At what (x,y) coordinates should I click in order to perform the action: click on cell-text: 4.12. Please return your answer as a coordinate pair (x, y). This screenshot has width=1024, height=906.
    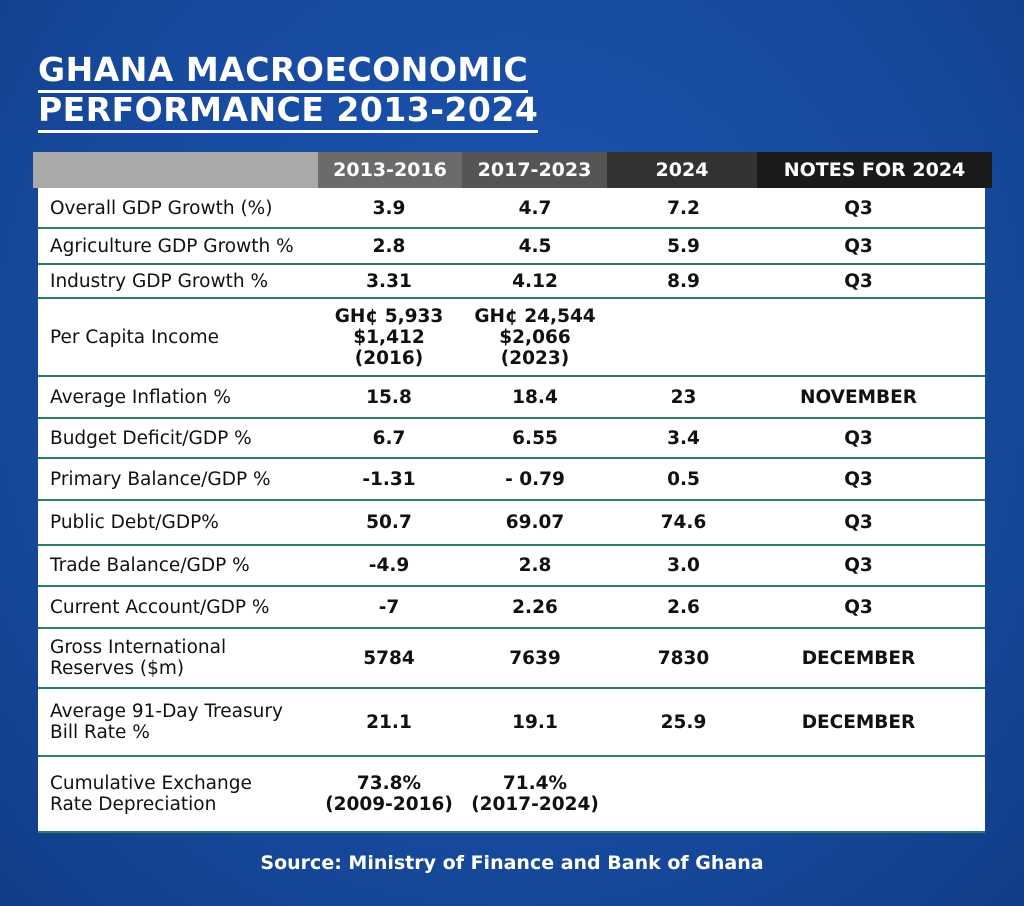
    Looking at the image, I should click on (535, 281).